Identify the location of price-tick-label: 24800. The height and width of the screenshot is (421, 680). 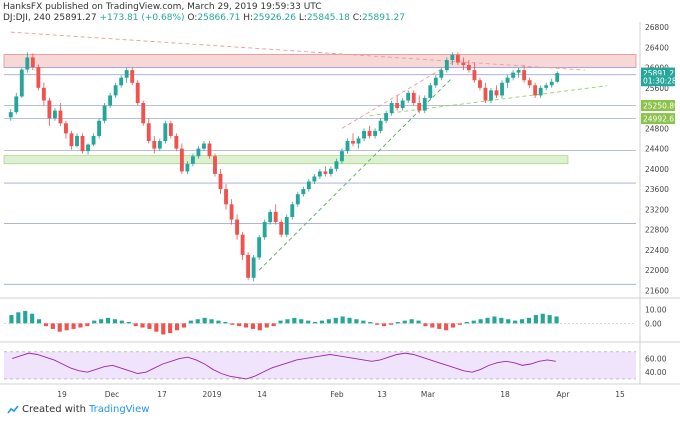
(657, 128).